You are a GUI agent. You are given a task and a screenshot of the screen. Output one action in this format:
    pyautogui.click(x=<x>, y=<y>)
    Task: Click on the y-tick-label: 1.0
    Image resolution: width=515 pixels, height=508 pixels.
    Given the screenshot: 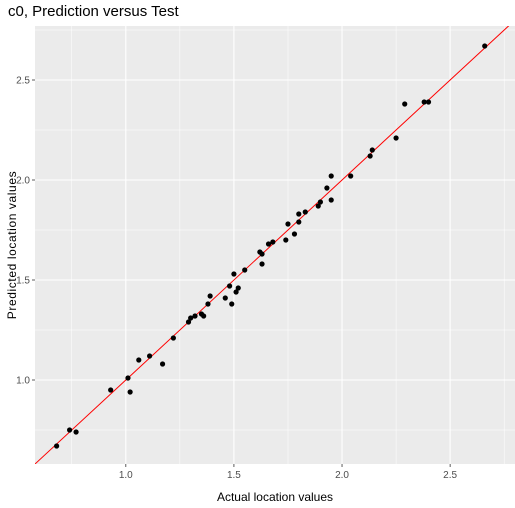 What is the action you would take?
    pyautogui.click(x=23, y=381)
    